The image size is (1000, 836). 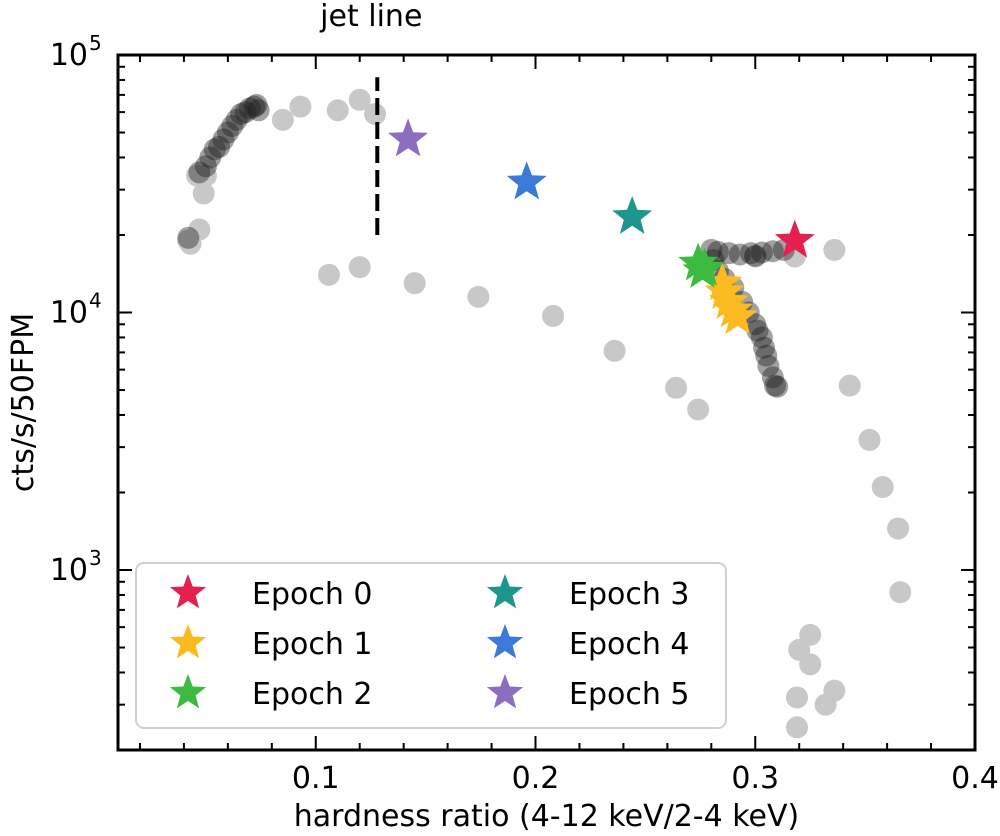 What do you see at coordinates (546, 816) in the screenshot?
I see `x-axis-label: hardness ratio (4-12 keV/2-4 keV)` at bounding box center [546, 816].